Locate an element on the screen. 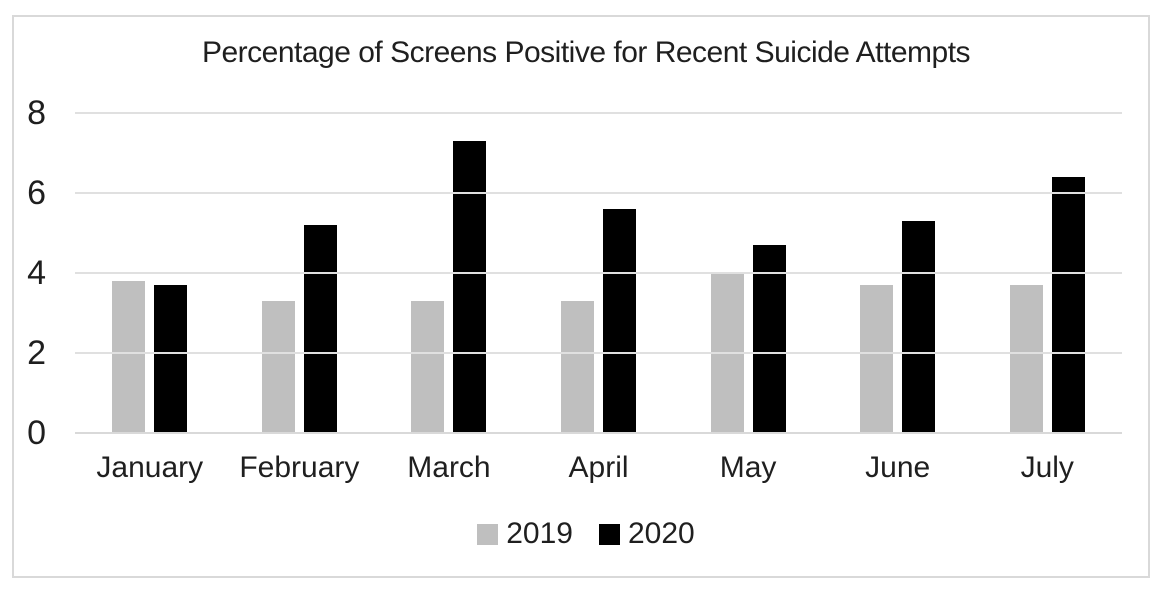 The image size is (1172, 594). x-axis-label-june: June is located at coordinates (898, 467).